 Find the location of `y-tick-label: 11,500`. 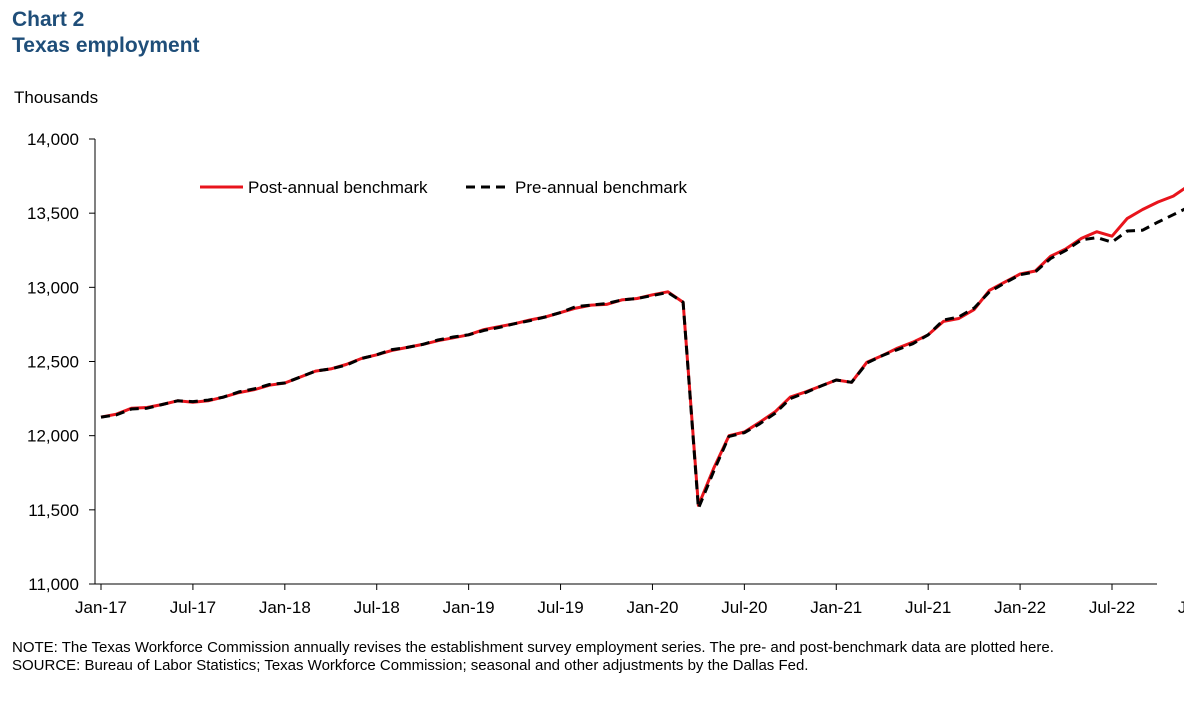

y-tick-label: 11,500 is located at coordinates (53, 510).